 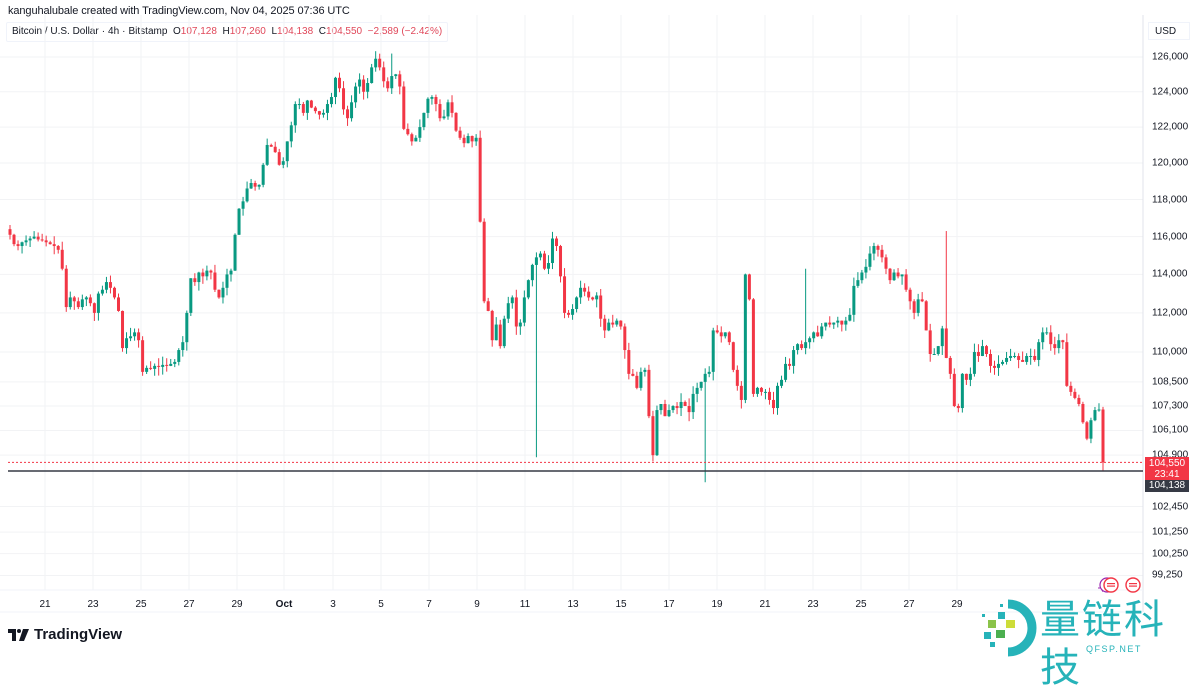 I want to click on time-tick: 17, so click(x=669, y=604).